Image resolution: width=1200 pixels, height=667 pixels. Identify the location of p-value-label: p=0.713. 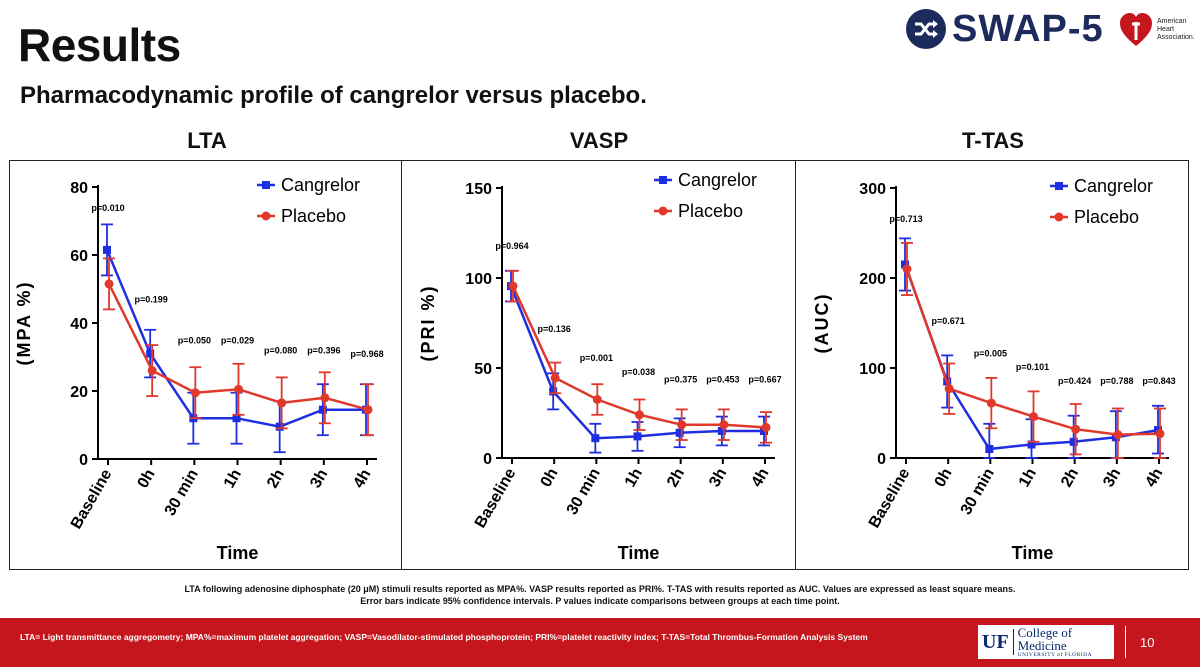
(905, 219).